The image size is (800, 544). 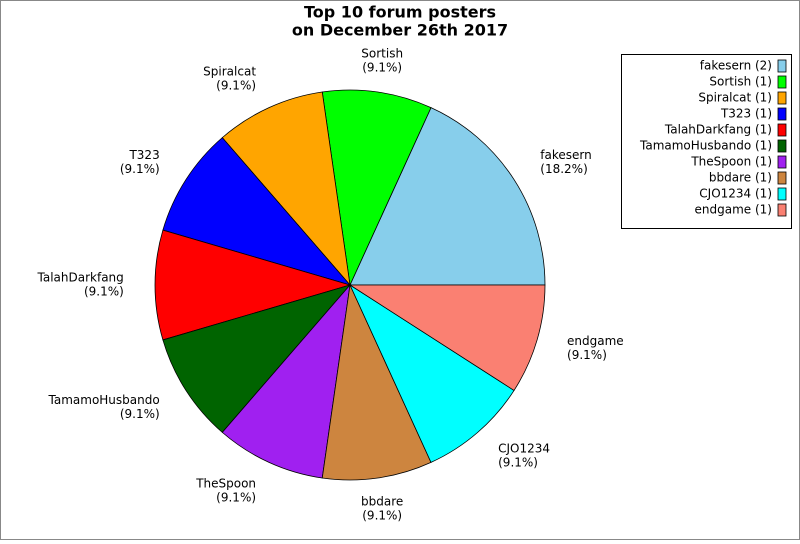 I want to click on legend-label: TheSpoon (1), so click(x=731, y=162).